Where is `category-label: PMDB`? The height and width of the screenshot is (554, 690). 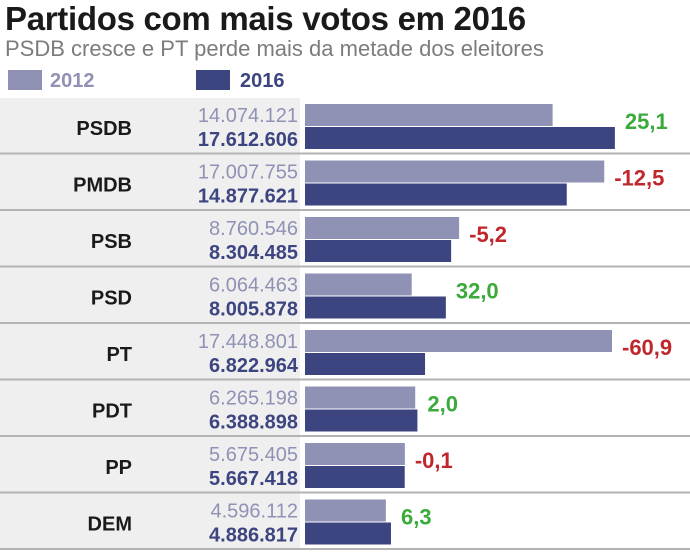
category-label: PMDB is located at coordinates (102, 186).